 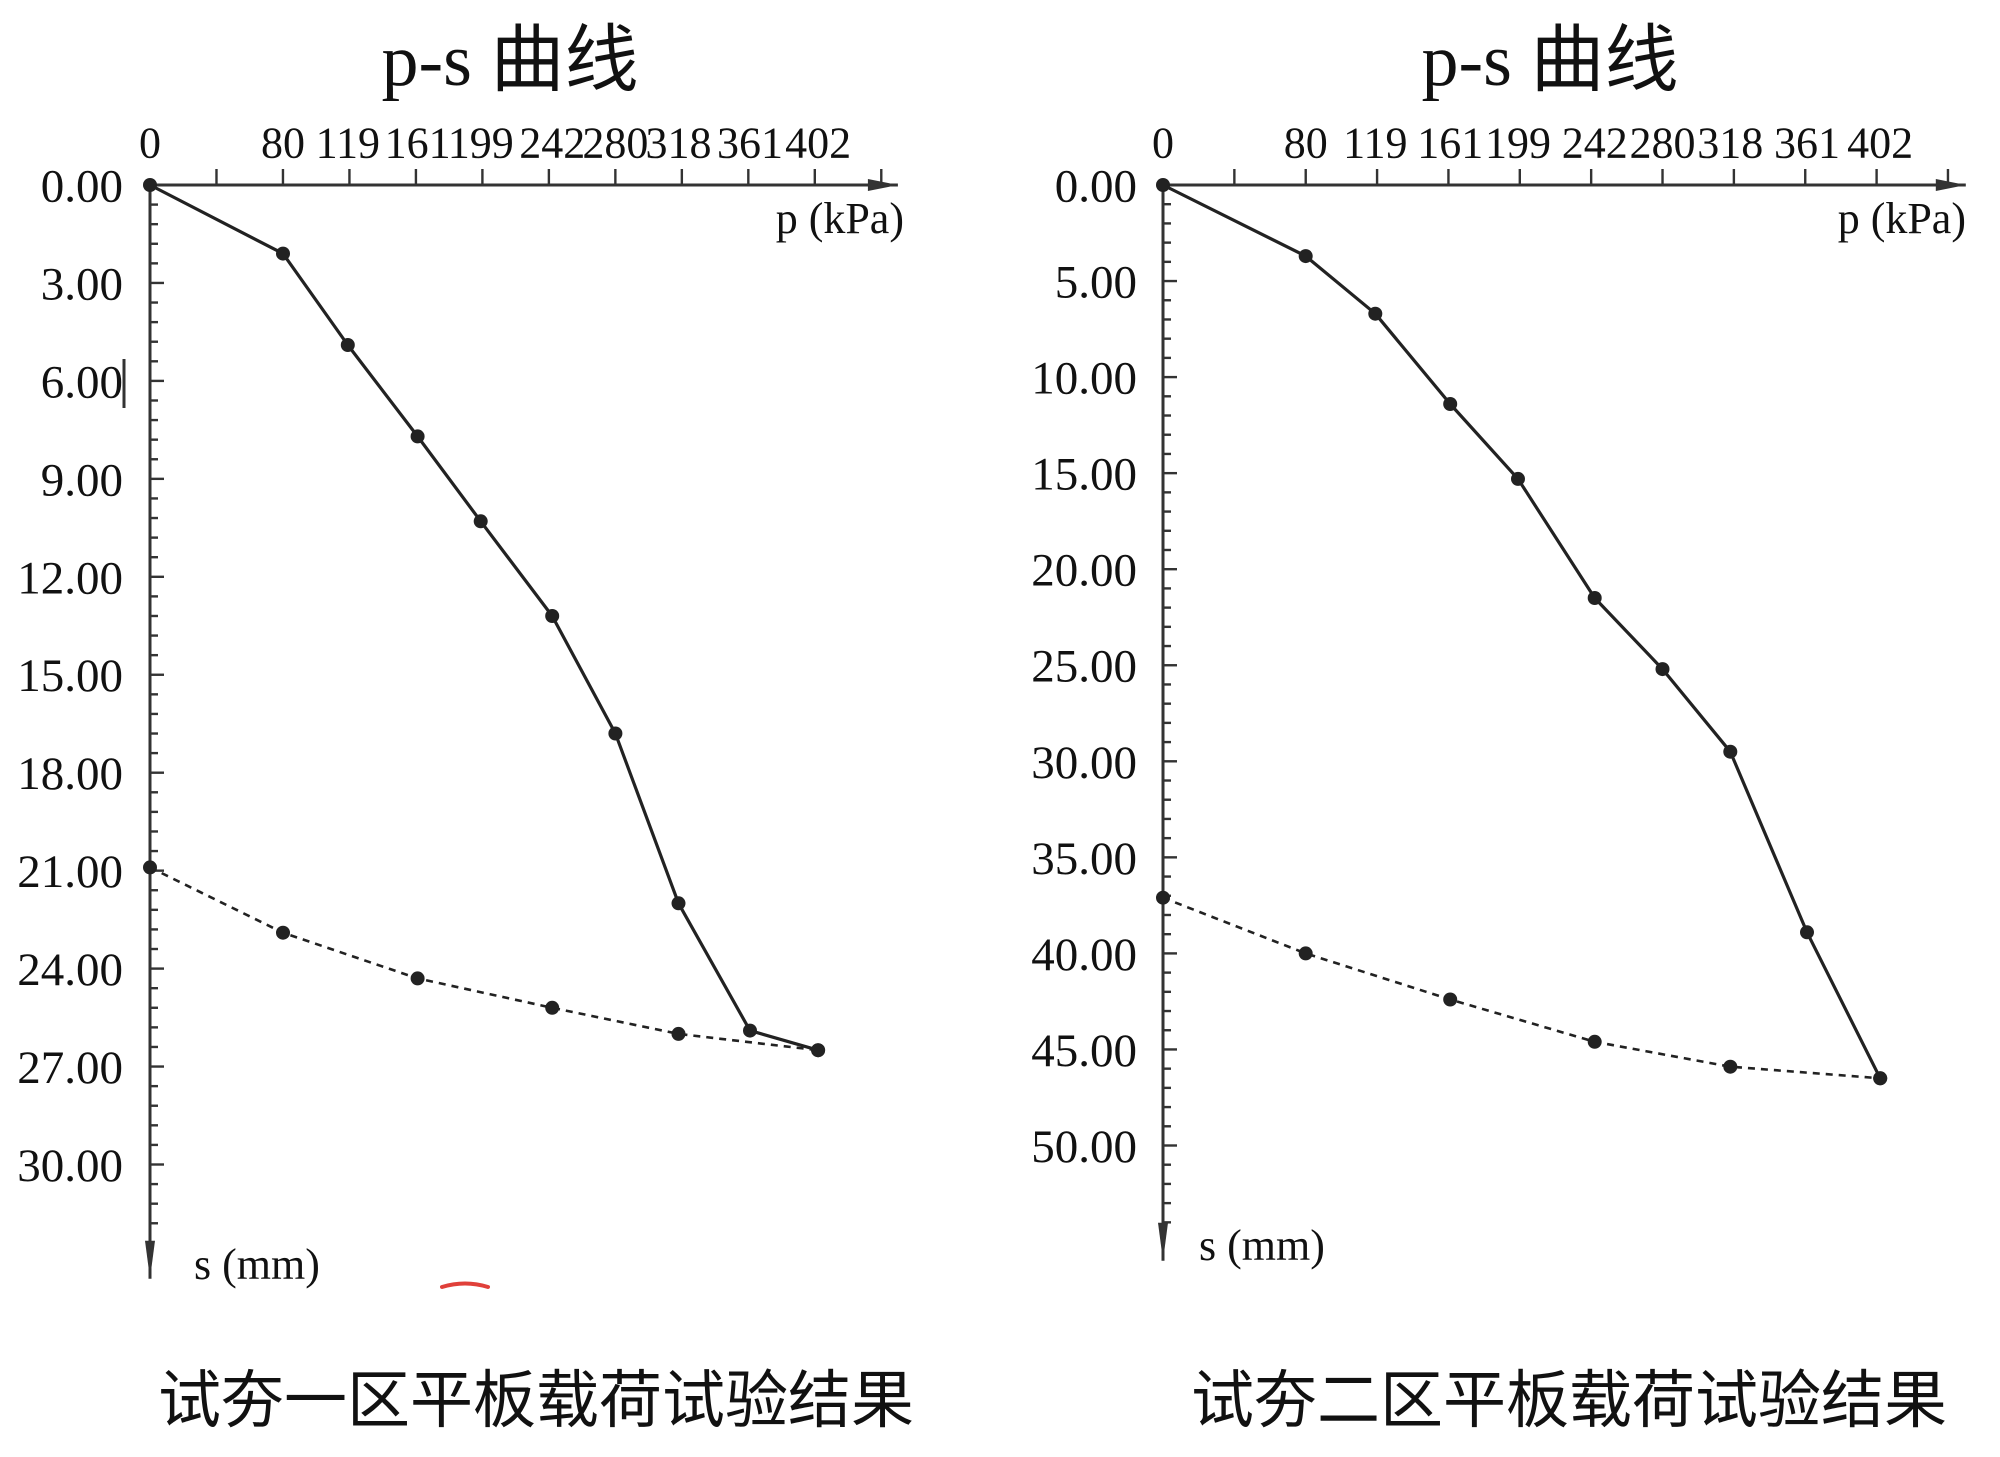 I want to click on y-tick-label: 20.00, so click(x=1084, y=571).